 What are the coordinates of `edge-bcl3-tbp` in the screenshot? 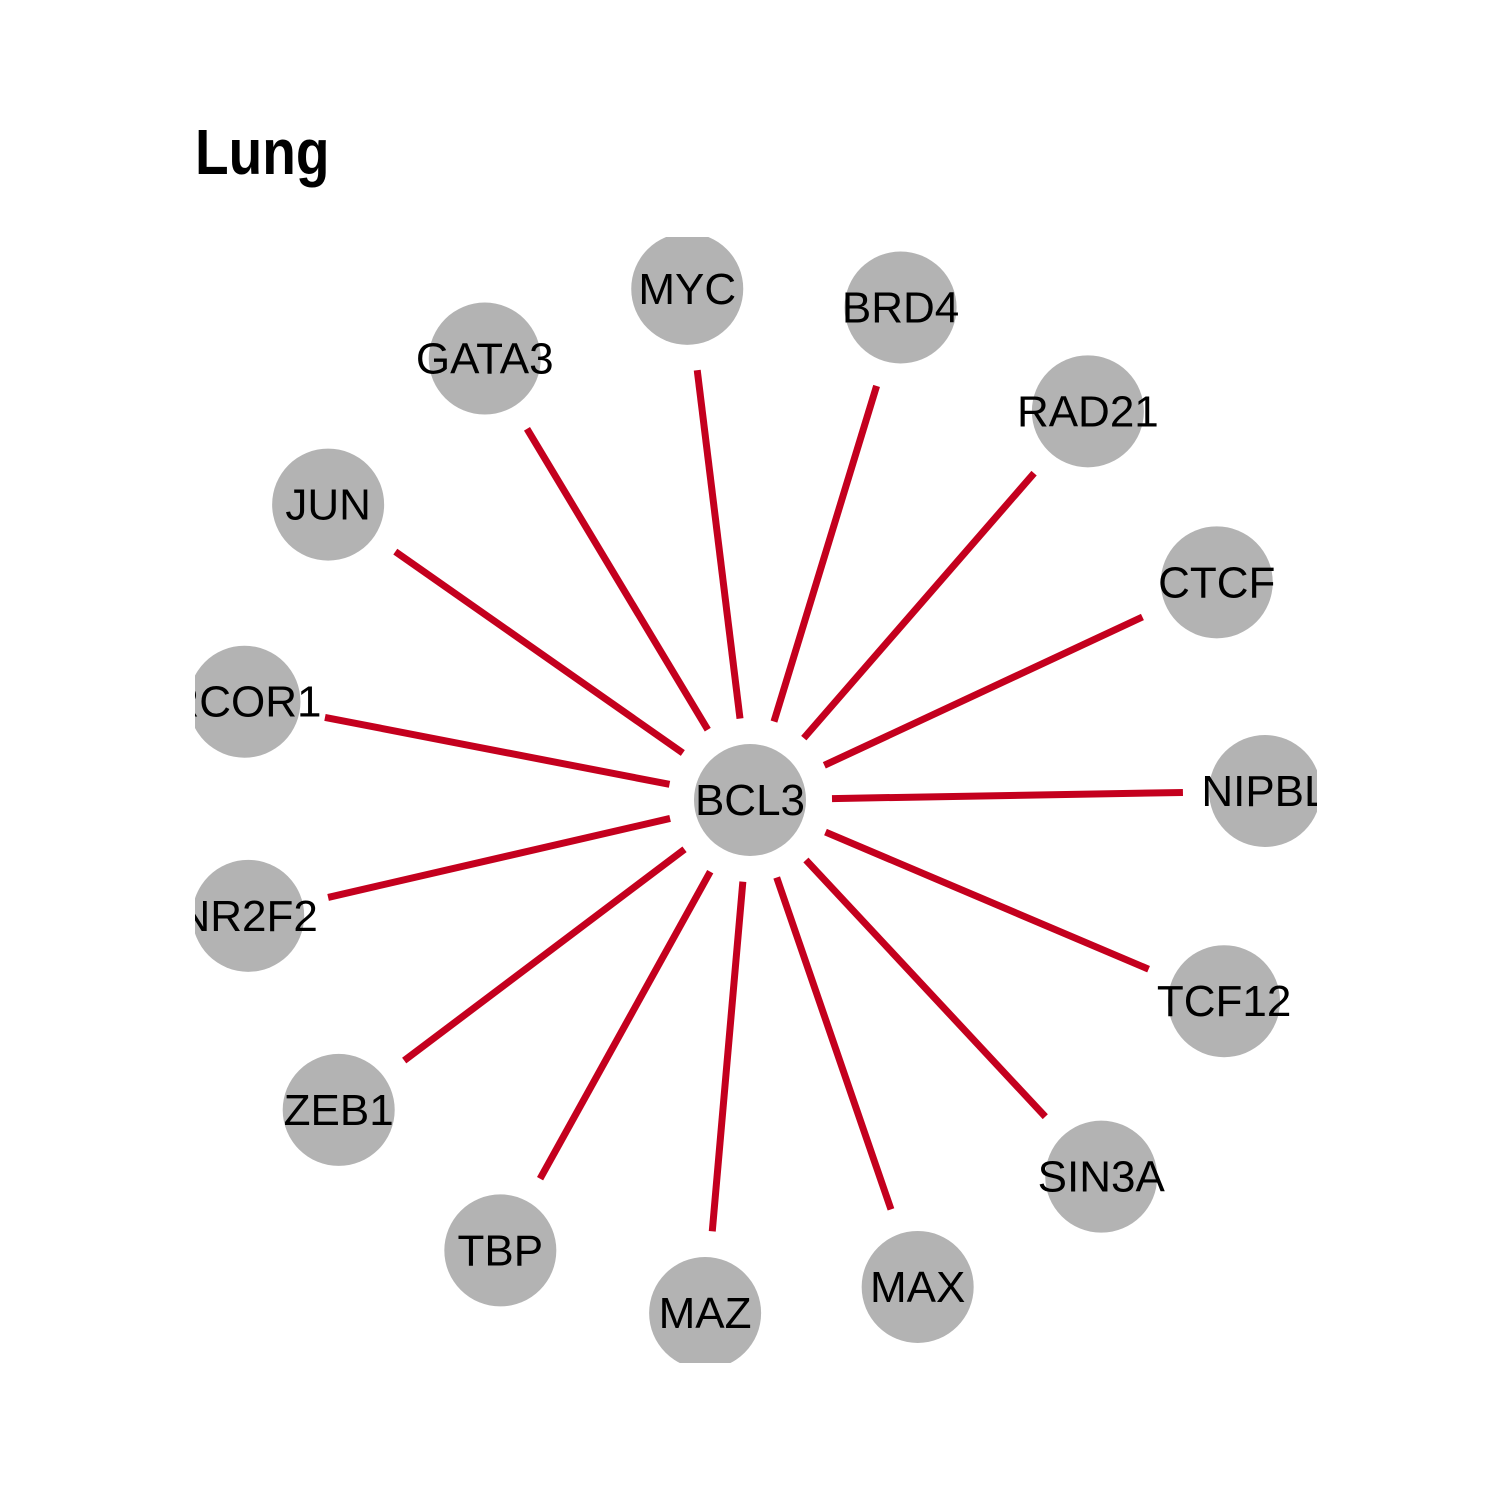 It's located at (625, 1025).